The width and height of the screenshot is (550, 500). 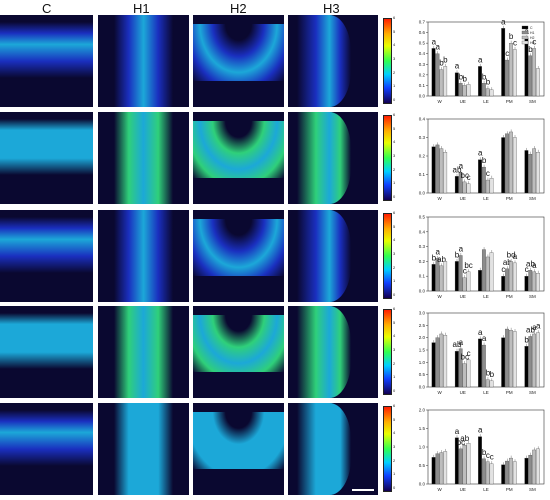 I want to click on y-tick-label: 0.3, so click(x=422, y=246).